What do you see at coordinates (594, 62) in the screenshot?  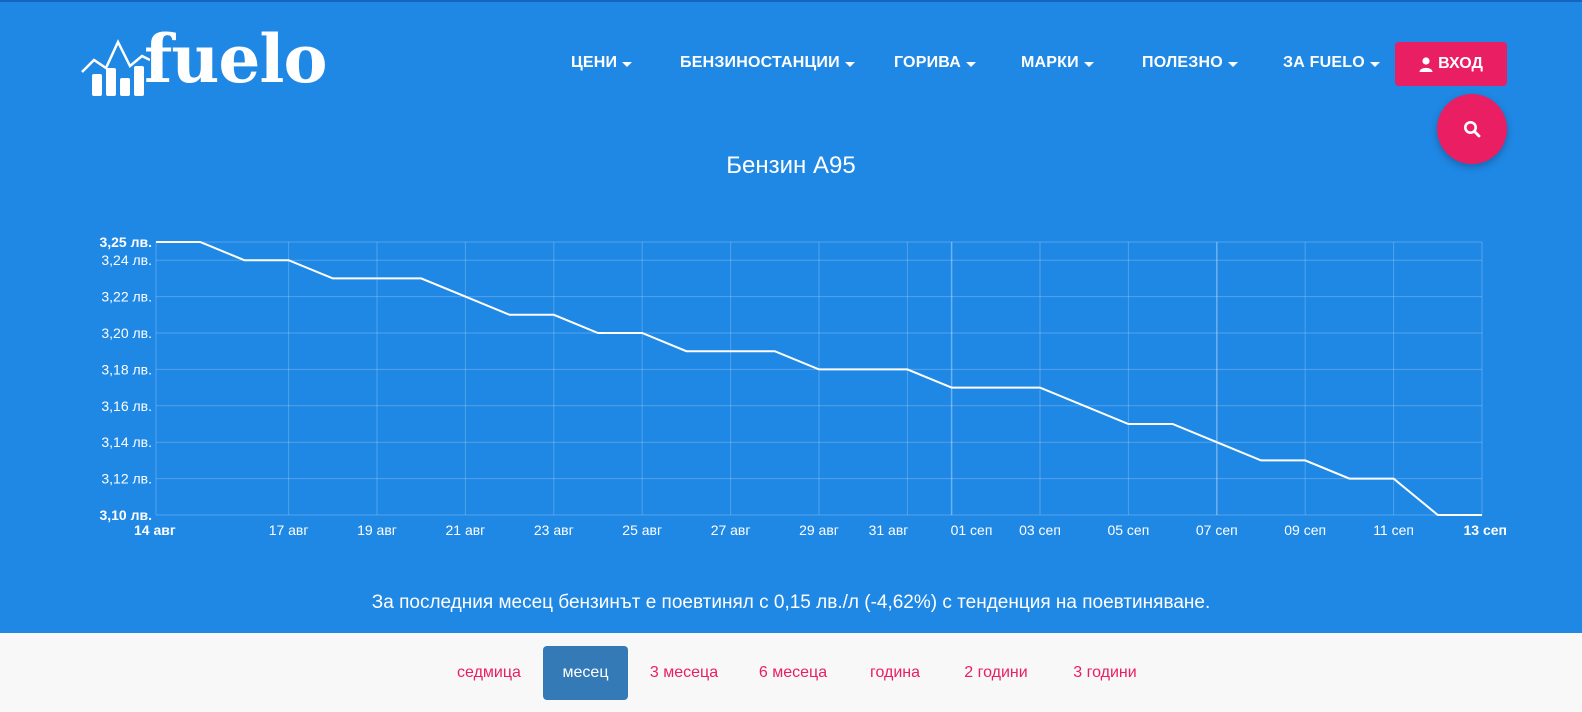 I see `nav-label: ЦЕНИ` at bounding box center [594, 62].